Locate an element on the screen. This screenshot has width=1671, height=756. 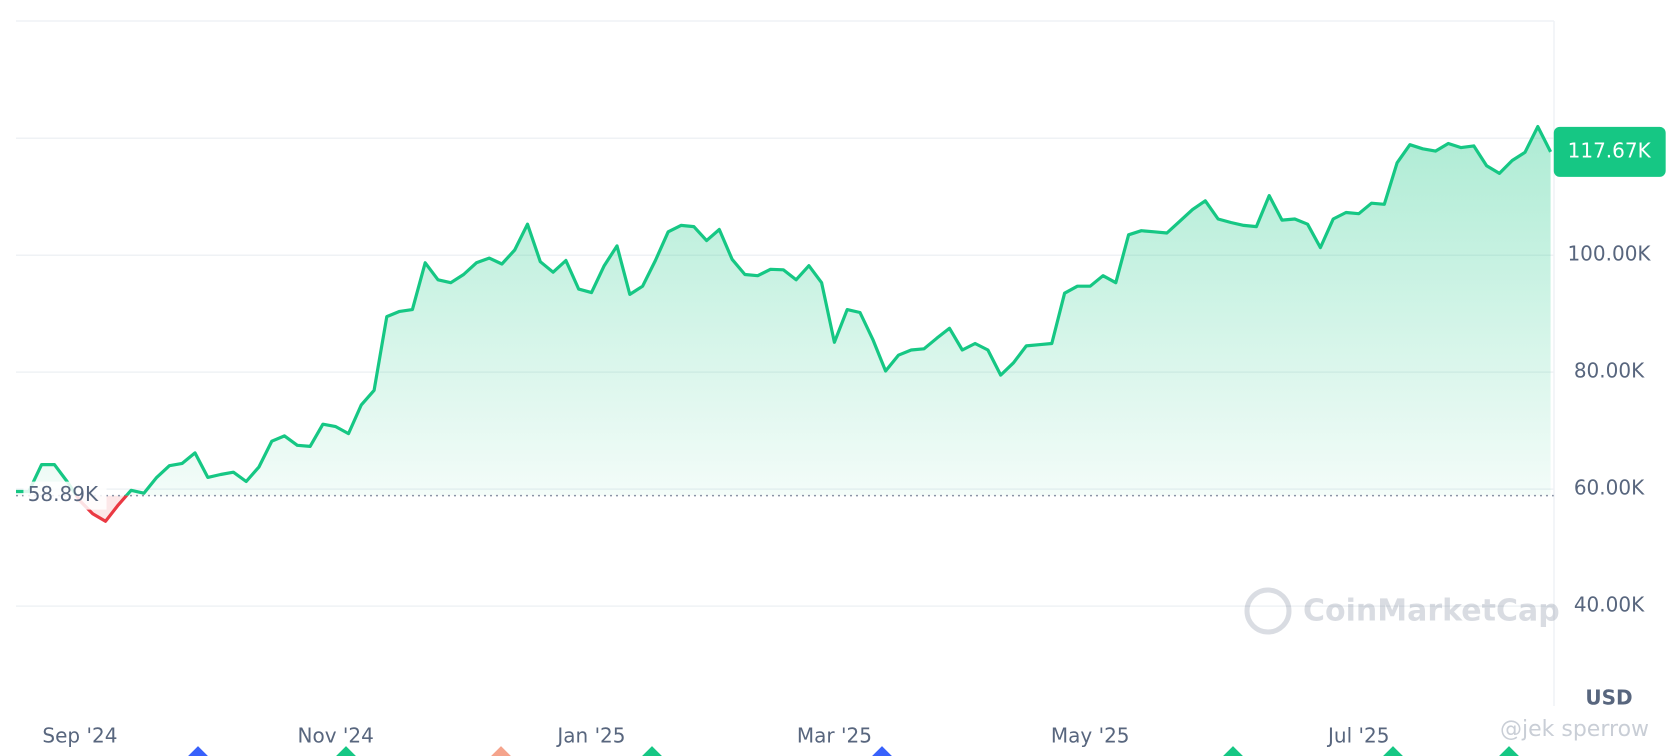
x-tick-label: Jul '25 is located at coordinates (1357, 736).